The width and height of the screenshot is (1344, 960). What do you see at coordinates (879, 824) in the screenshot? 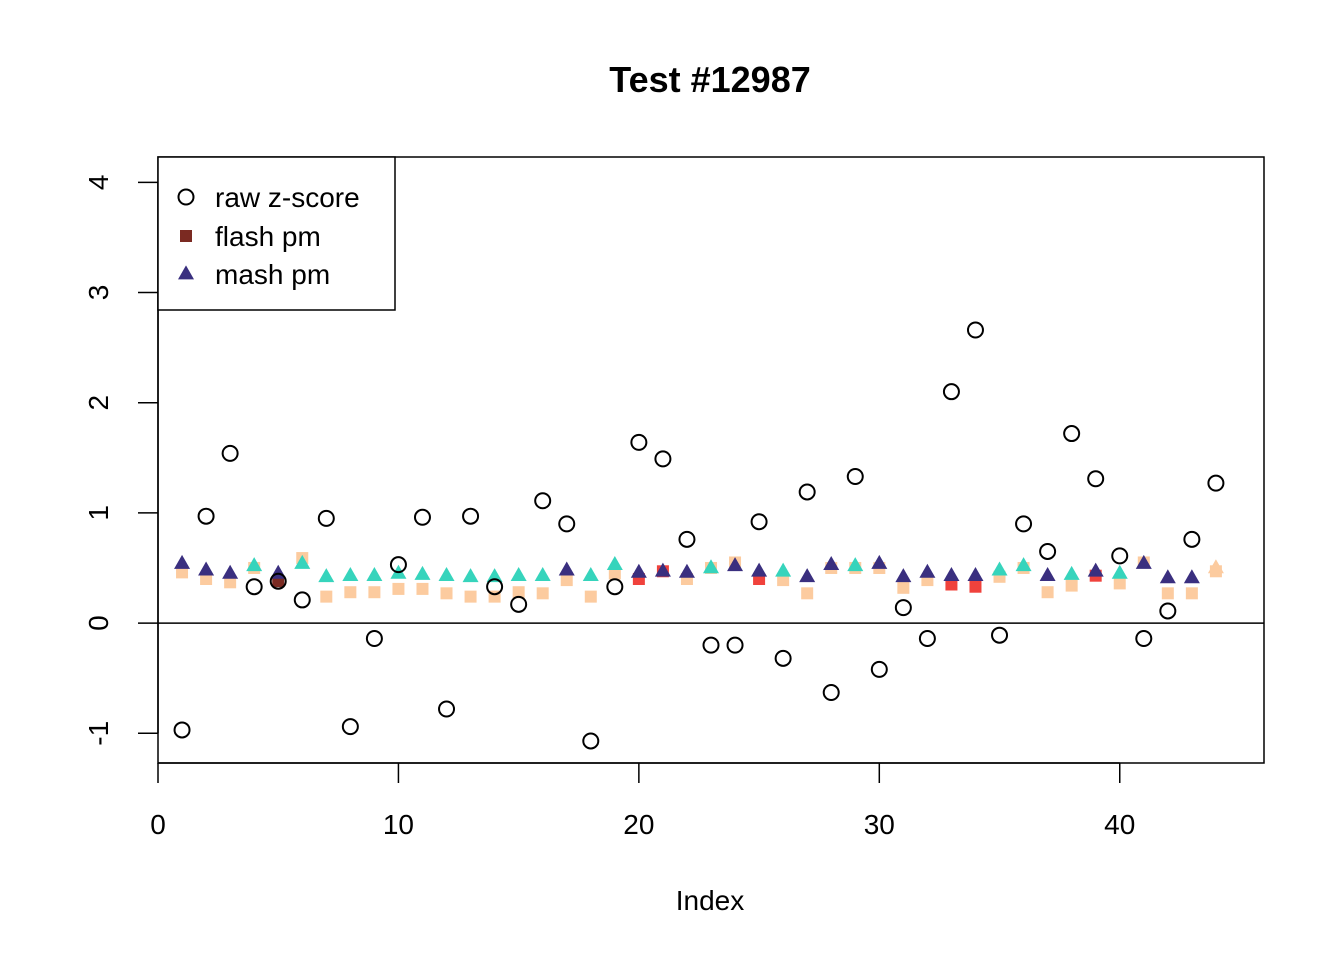
I see `x-tick-label: 30` at bounding box center [879, 824].